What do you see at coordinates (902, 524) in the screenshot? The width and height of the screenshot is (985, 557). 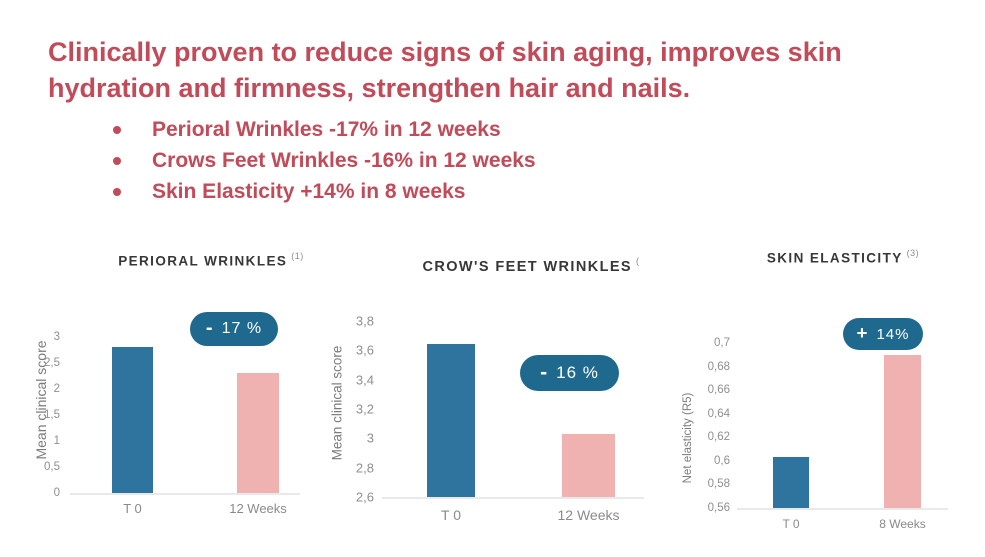 I see `x-axis-label: 8 Weeks` at bounding box center [902, 524].